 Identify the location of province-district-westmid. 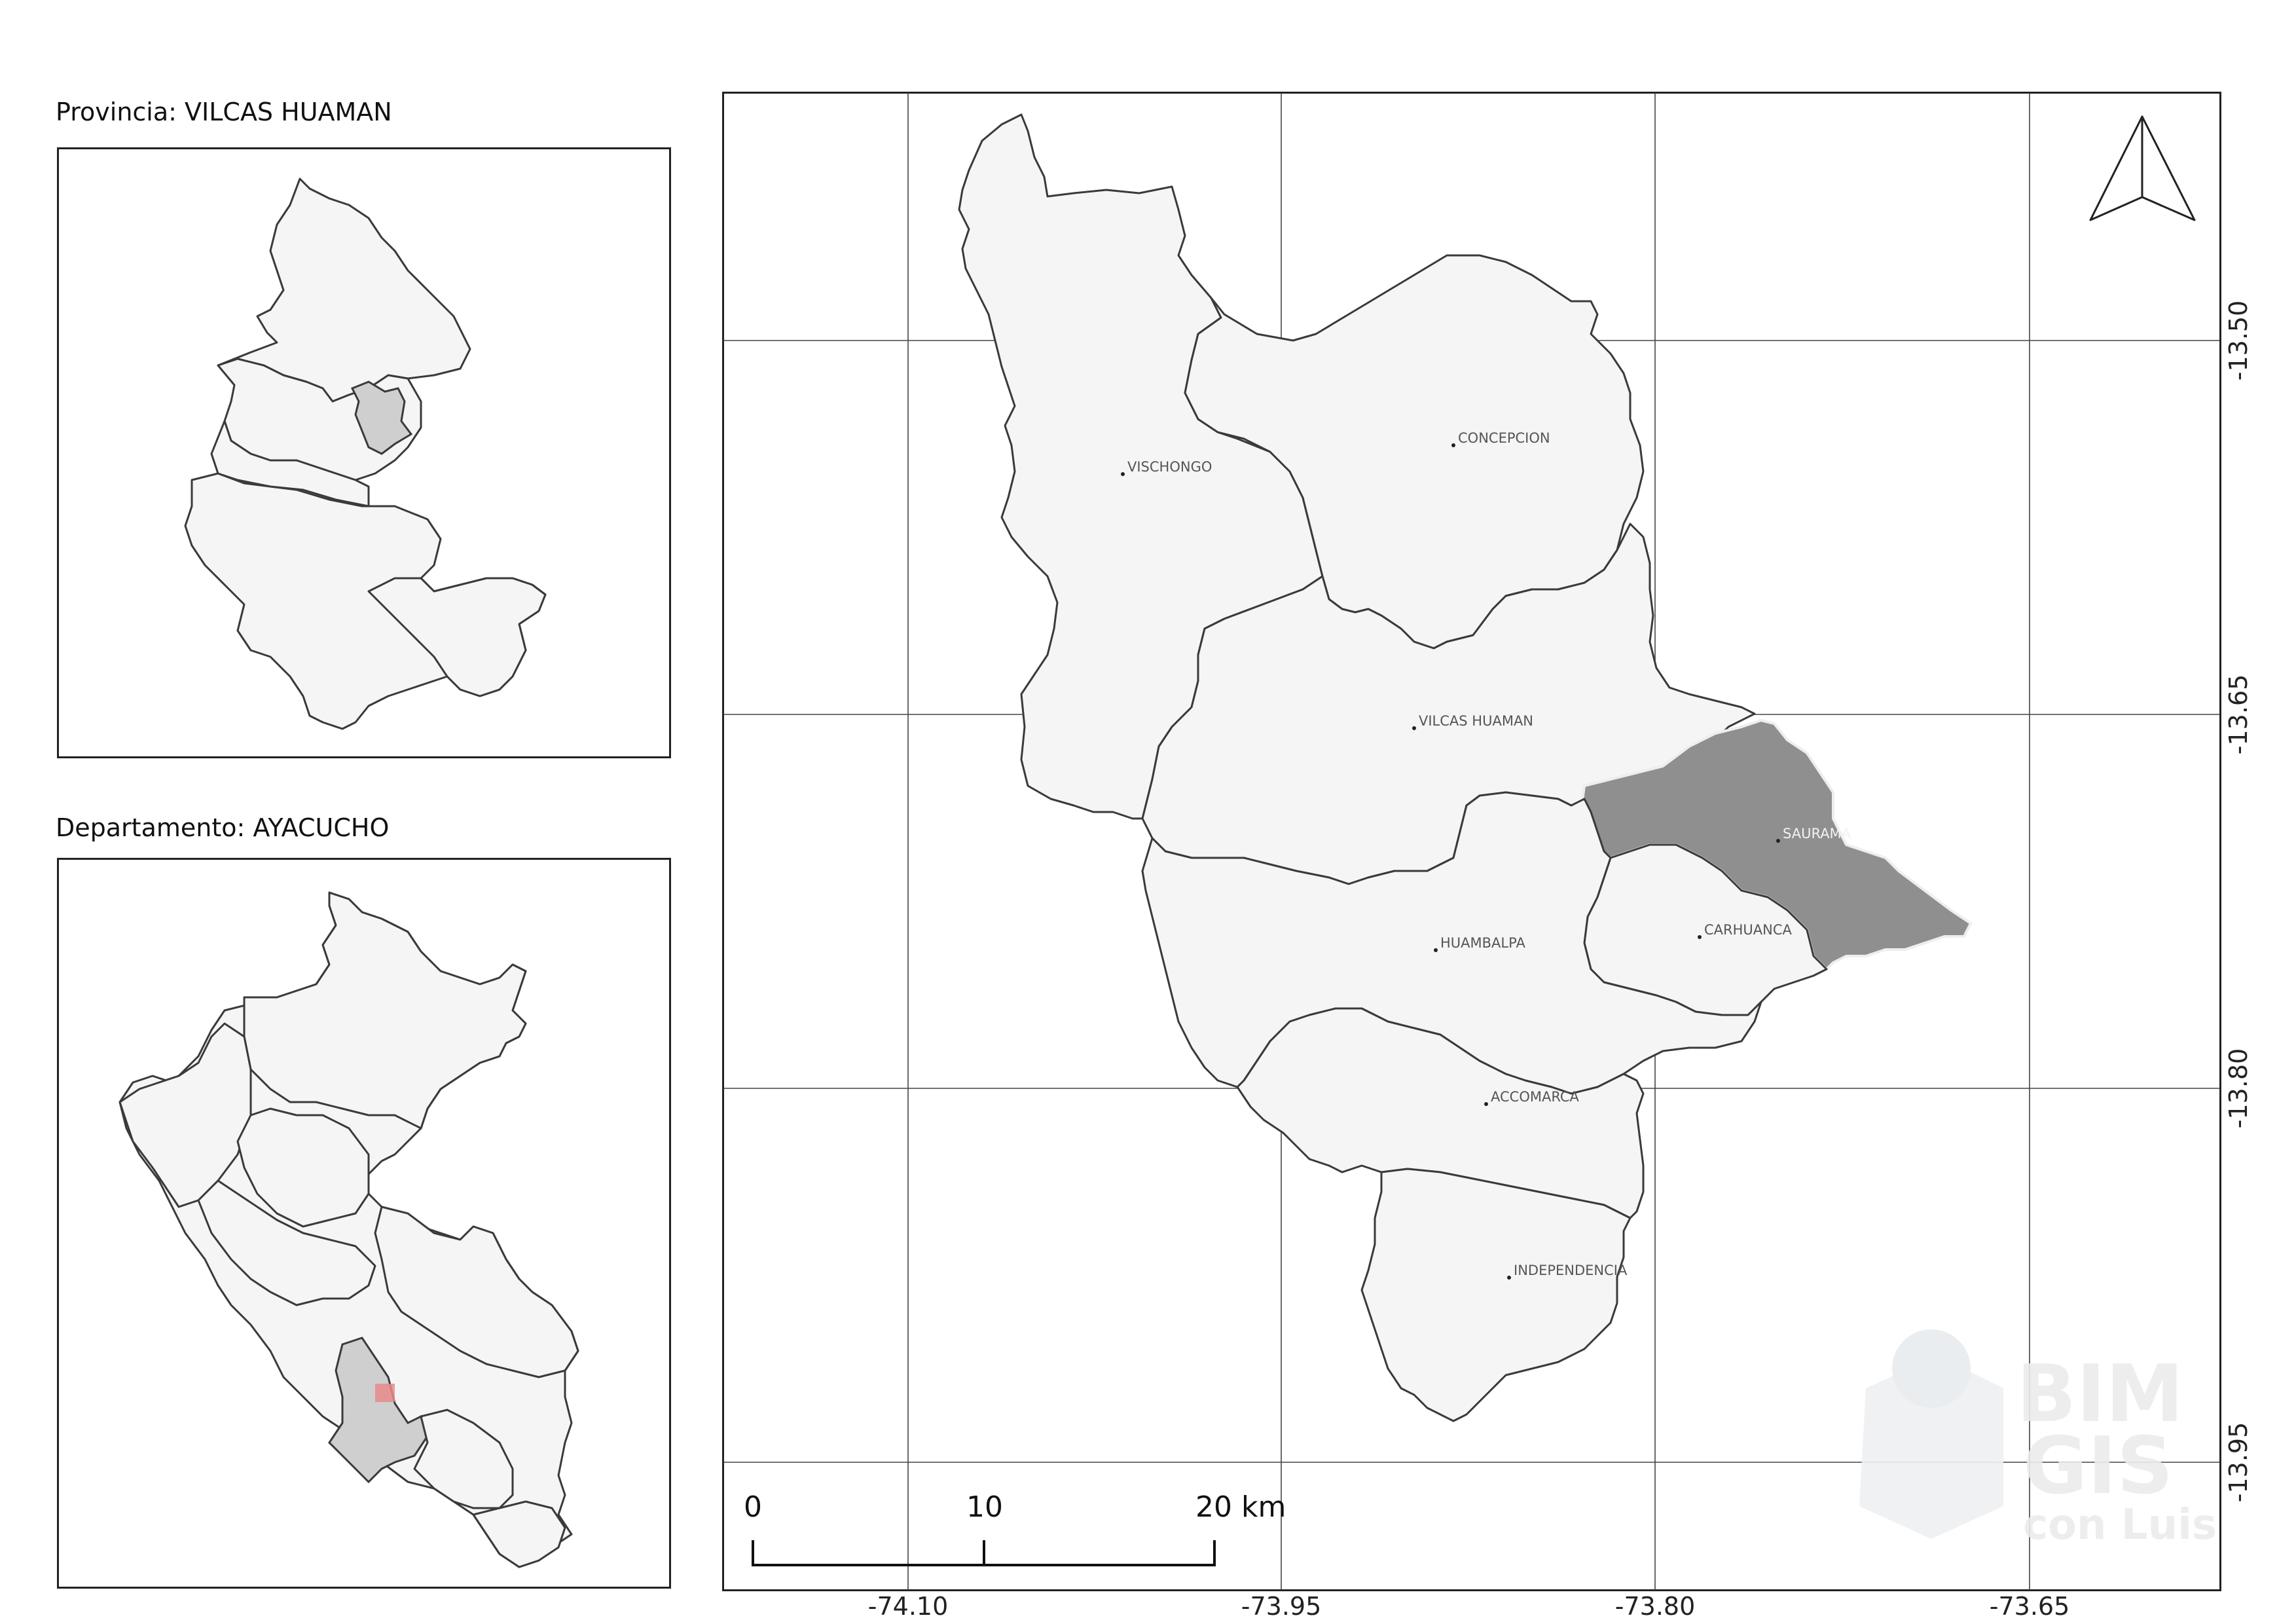
(290, 463).